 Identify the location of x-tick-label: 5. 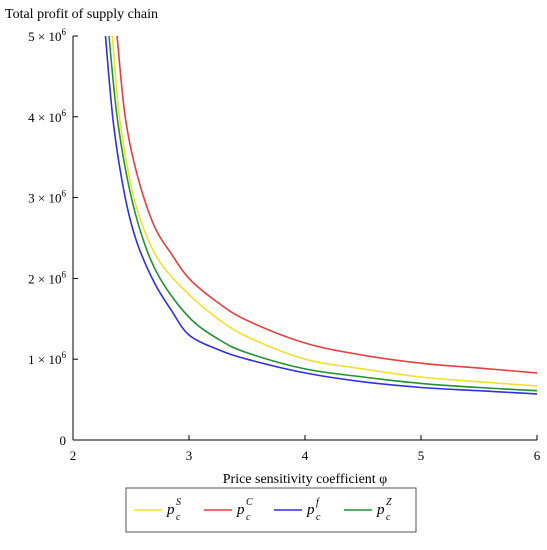
(421, 455).